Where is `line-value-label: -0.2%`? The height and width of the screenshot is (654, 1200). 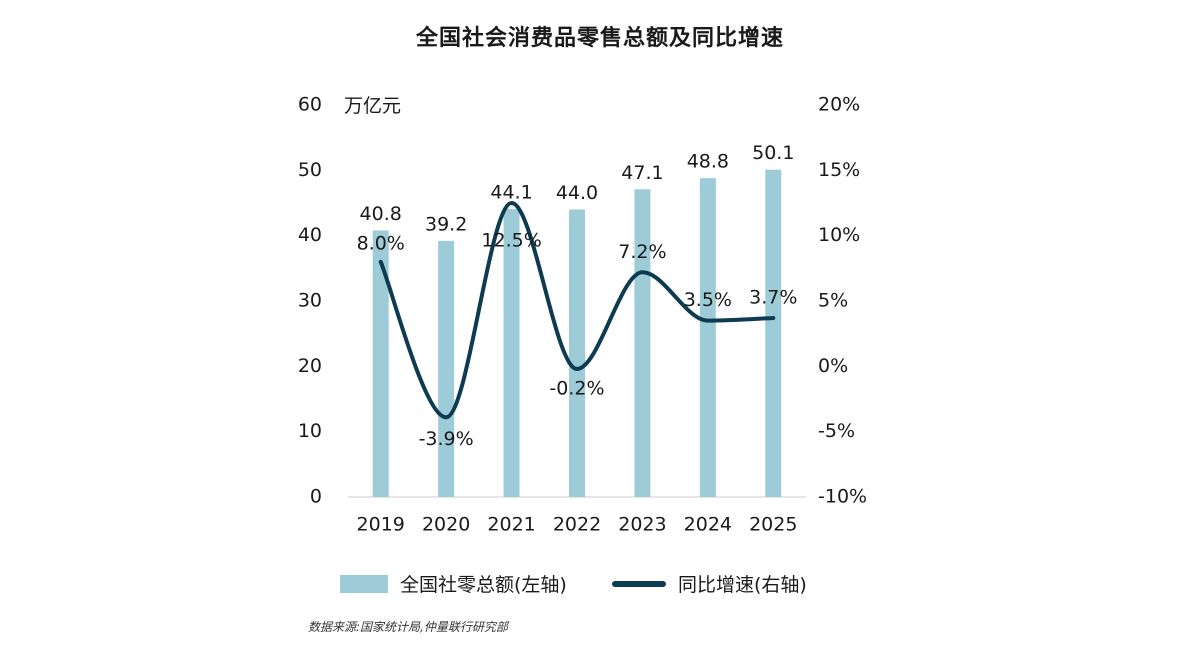
line-value-label: -0.2% is located at coordinates (576, 388).